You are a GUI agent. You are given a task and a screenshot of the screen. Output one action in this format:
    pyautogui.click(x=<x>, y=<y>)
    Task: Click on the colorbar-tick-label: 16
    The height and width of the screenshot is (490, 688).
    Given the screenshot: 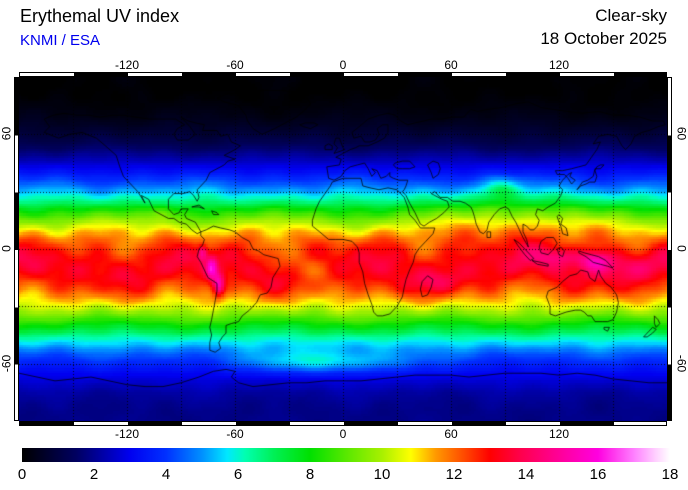 What is the action you would take?
    pyautogui.click(x=598, y=474)
    